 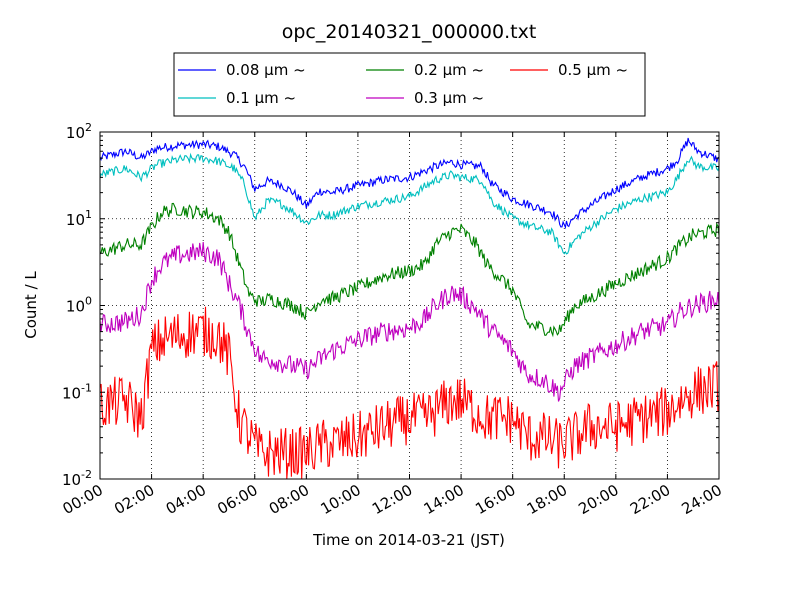 I want to click on legend-label: 0.5 μm ~, so click(x=593, y=70).